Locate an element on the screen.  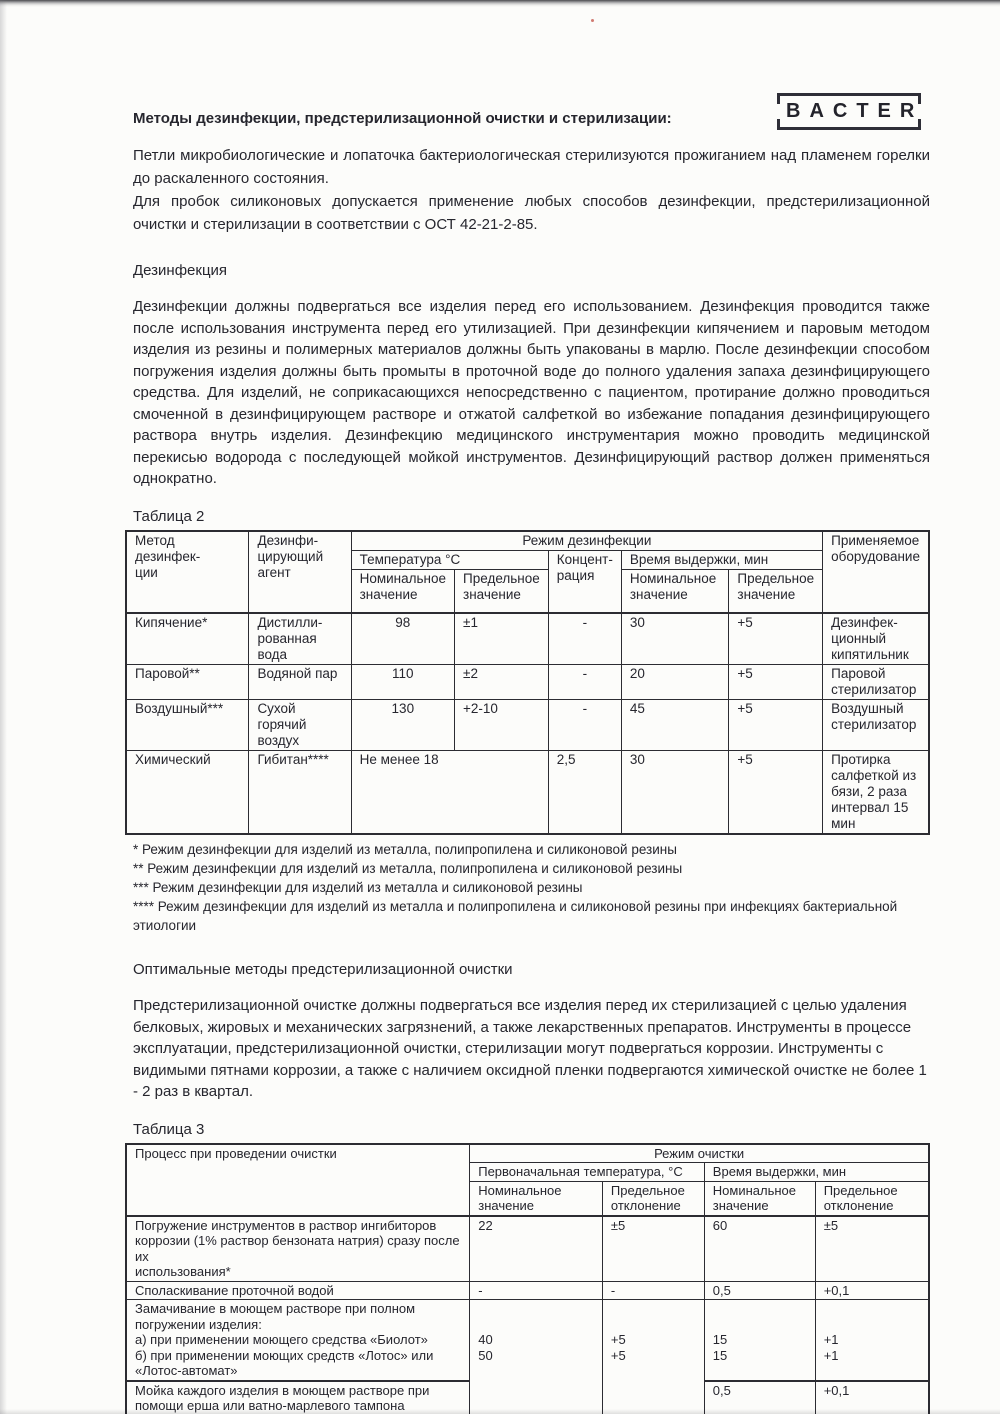
table-cell: 22 is located at coordinates (536, 1248).